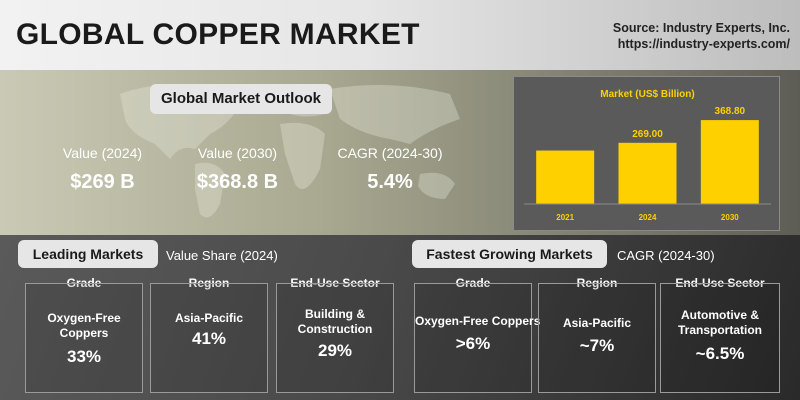 The height and width of the screenshot is (400, 800). Describe the element at coordinates (647, 173) in the screenshot. I see `bar-2024` at that location.